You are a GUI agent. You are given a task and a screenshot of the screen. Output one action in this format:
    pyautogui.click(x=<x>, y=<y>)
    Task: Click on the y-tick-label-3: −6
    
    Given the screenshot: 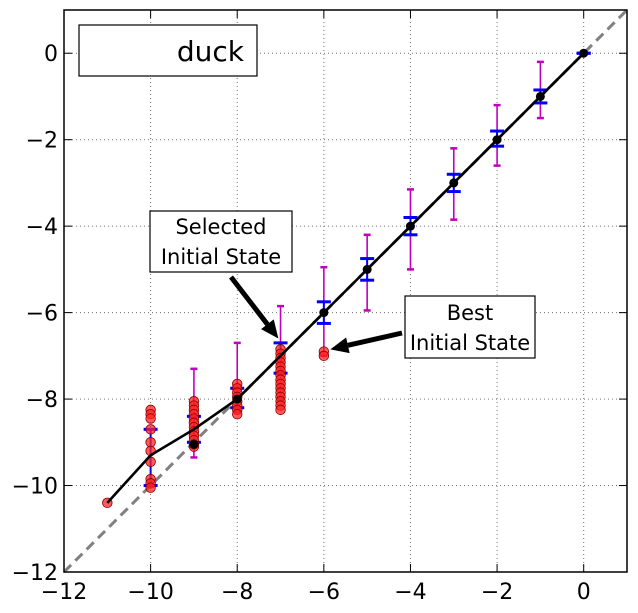 What is the action you would take?
    pyautogui.click(x=42, y=314)
    